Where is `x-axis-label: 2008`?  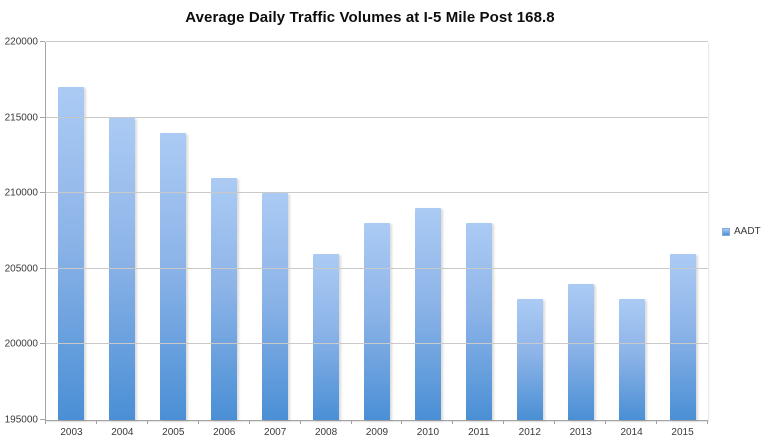 x-axis-label: 2008 is located at coordinates (326, 432).